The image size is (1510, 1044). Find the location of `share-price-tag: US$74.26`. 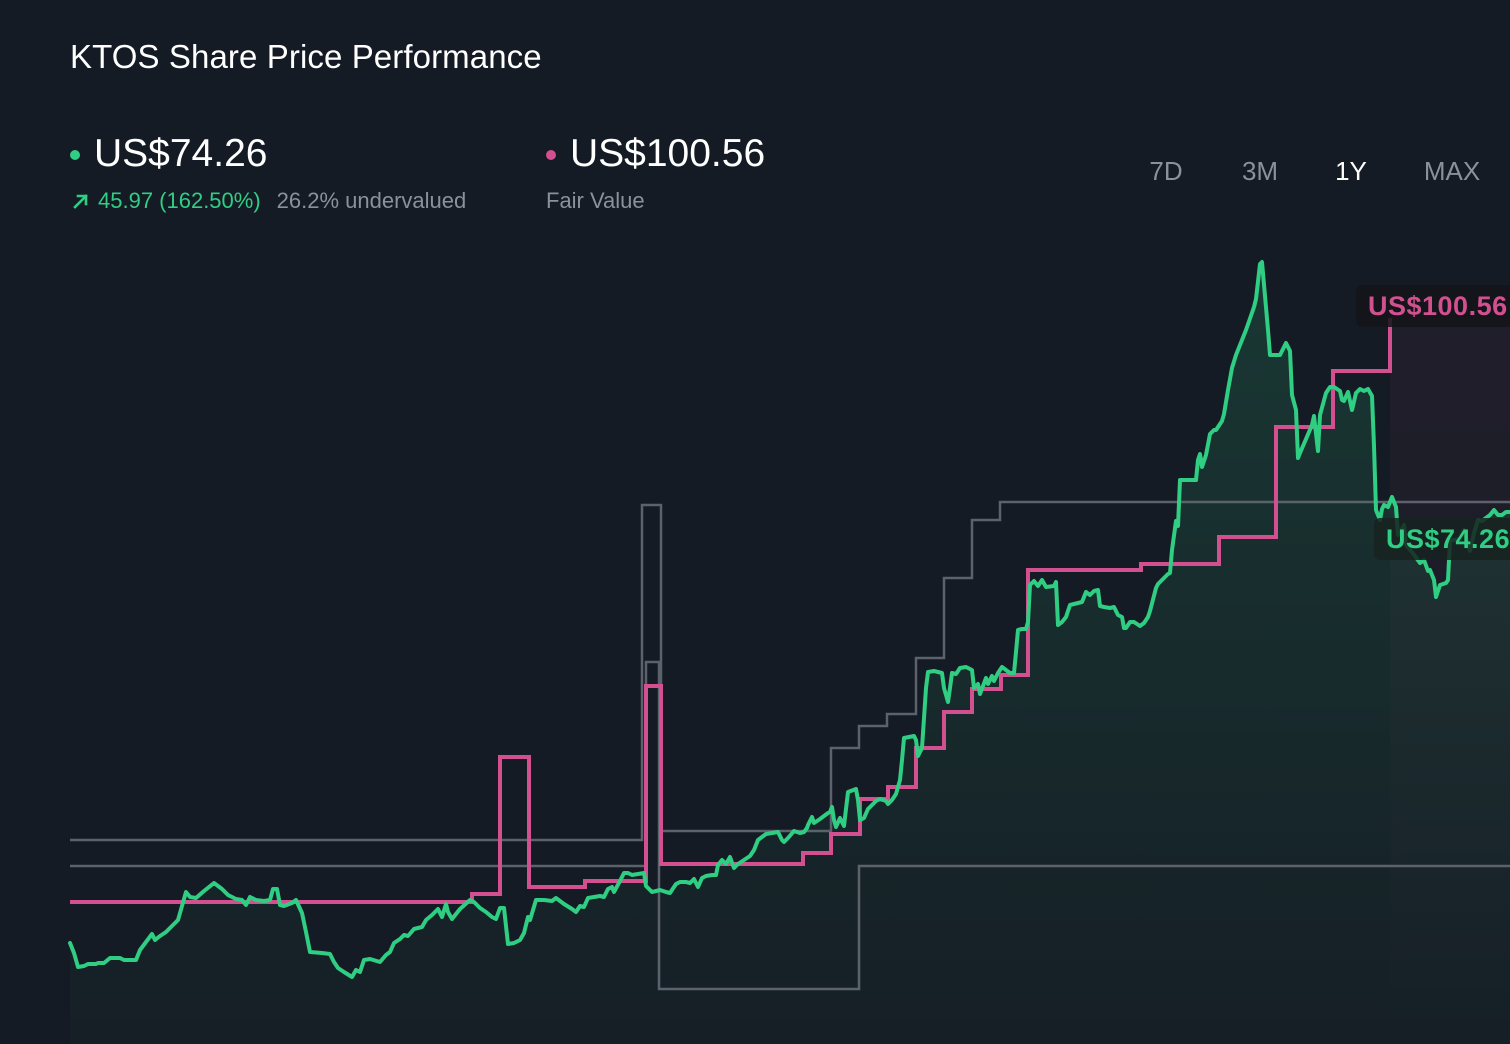

share-price-tag: US$74.26 is located at coordinates (1442, 539).